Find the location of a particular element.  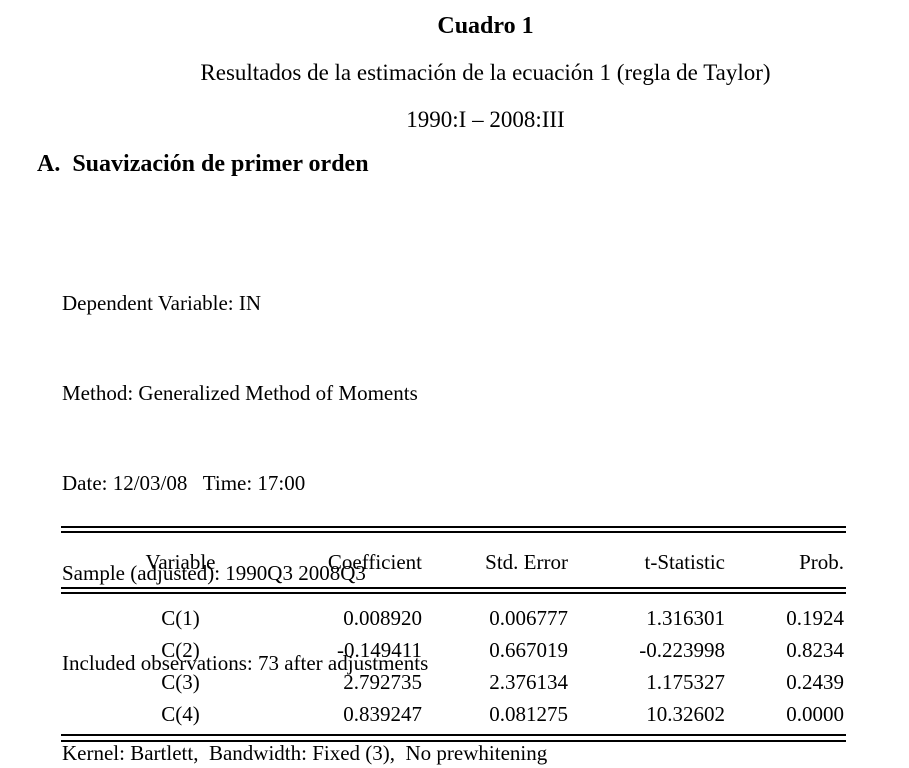

cell-coefficient: 0.839247 is located at coordinates (382, 714).